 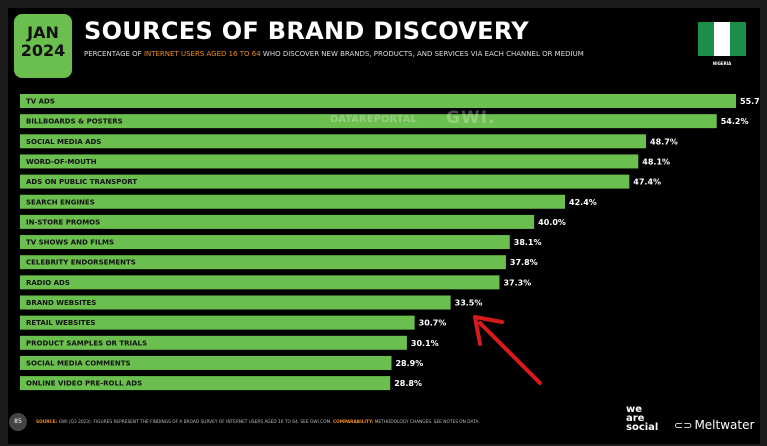 I want to click on bar-value-label: 28.9%, so click(x=409, y=363).